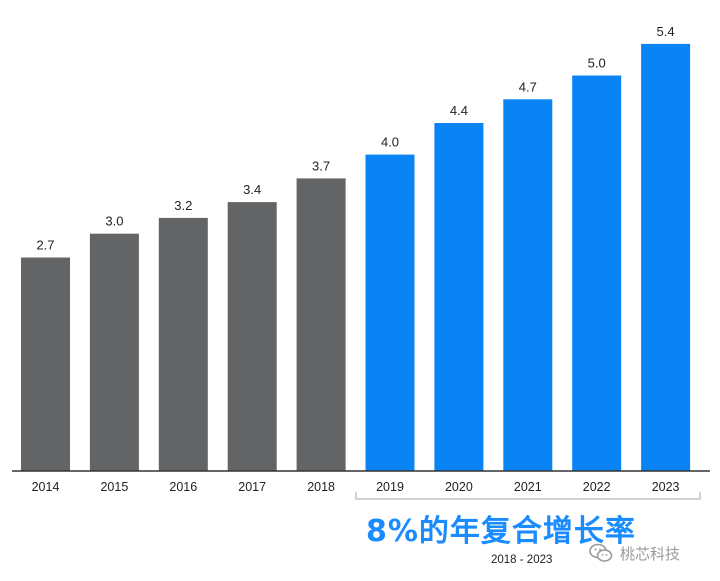 The image size is (720, 581). I want to click on bar-2023, so click(666, 257).